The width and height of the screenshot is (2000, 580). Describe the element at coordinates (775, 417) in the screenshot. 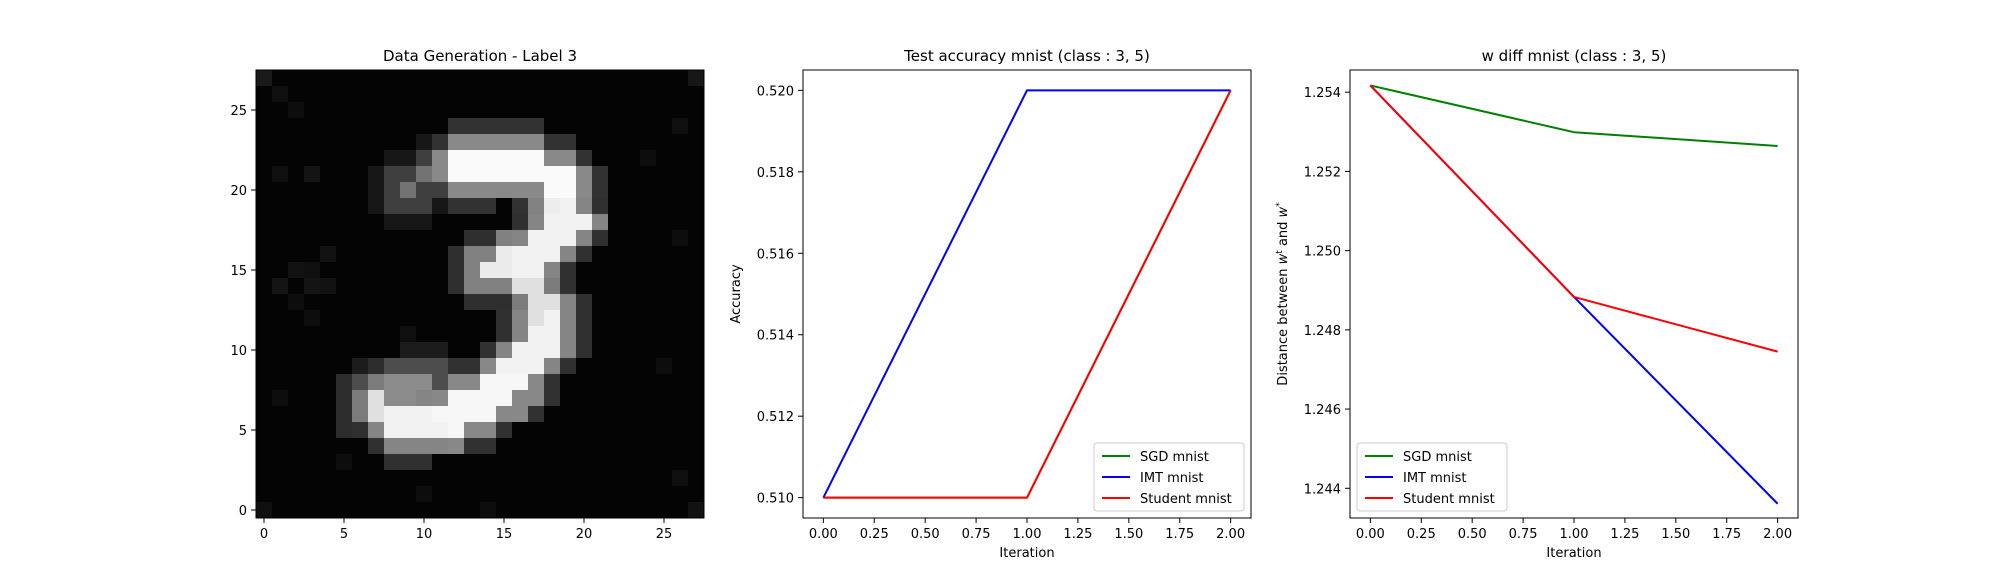

I see `y-tick-label: 0.512` at that location.